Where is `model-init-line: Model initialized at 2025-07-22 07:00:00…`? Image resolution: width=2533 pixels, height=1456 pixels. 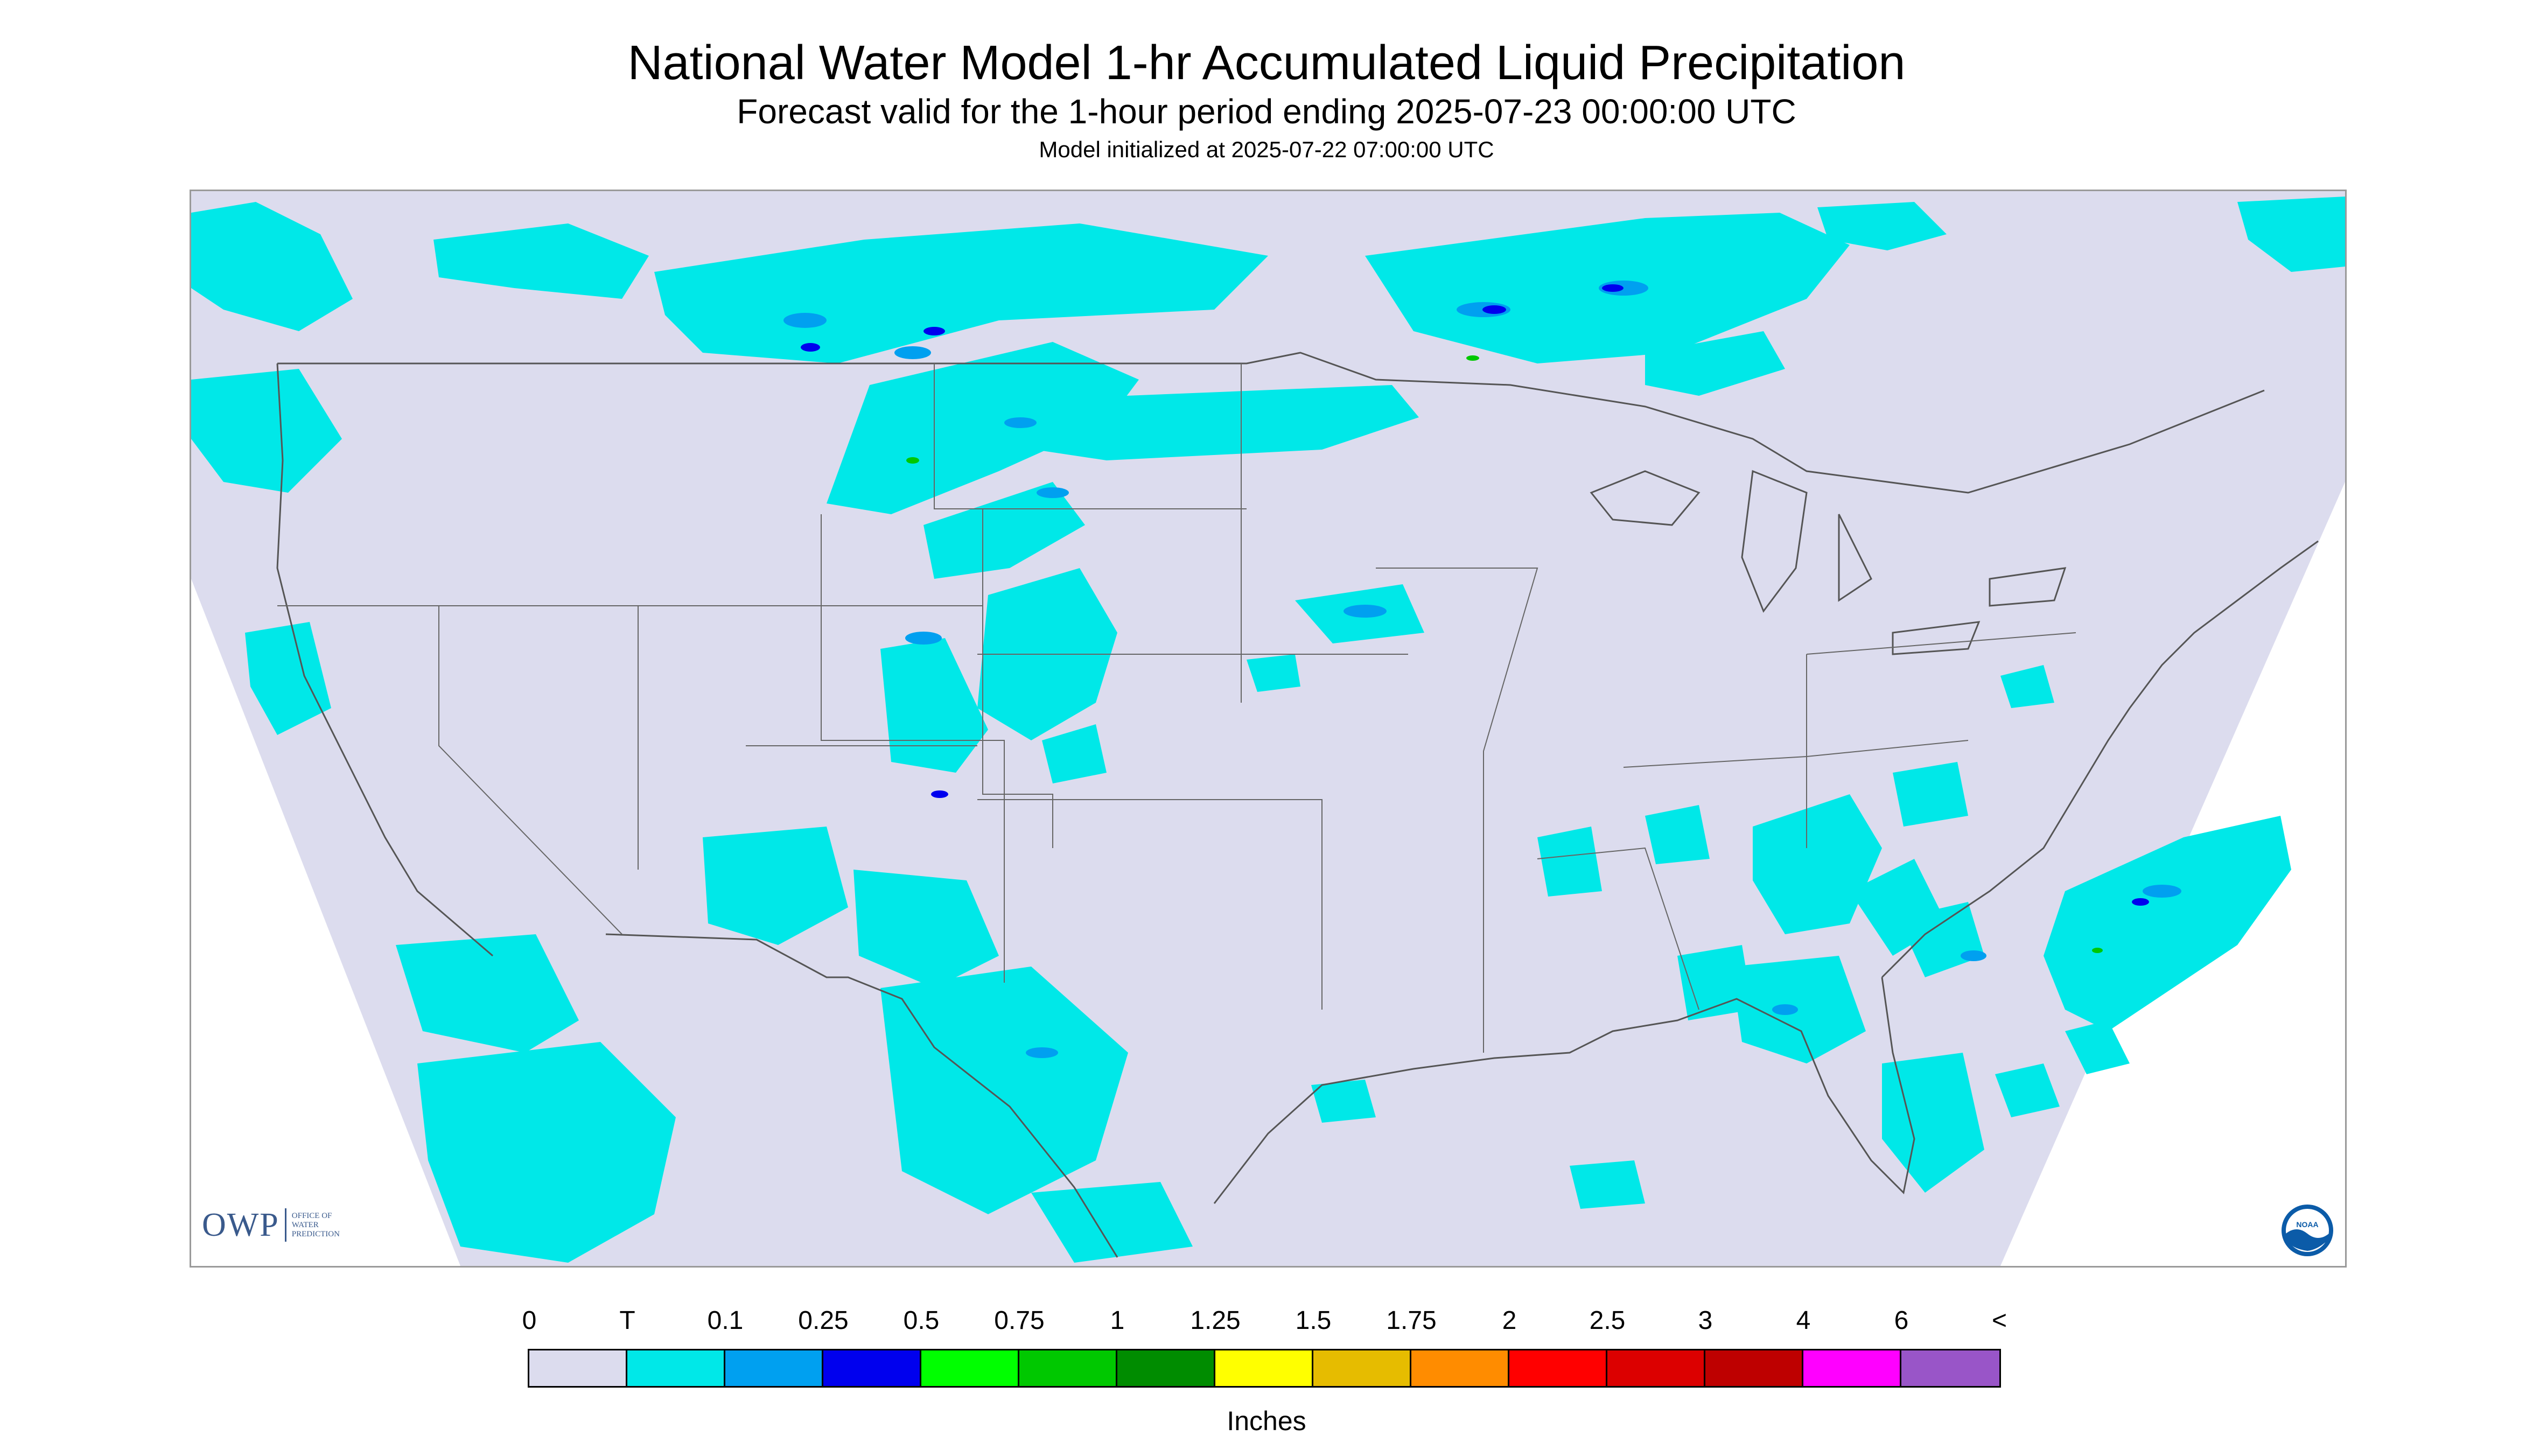 model-init-line: Model initialized at 2025-07-22 07:00:00… is located at coordinates (1266, 149).